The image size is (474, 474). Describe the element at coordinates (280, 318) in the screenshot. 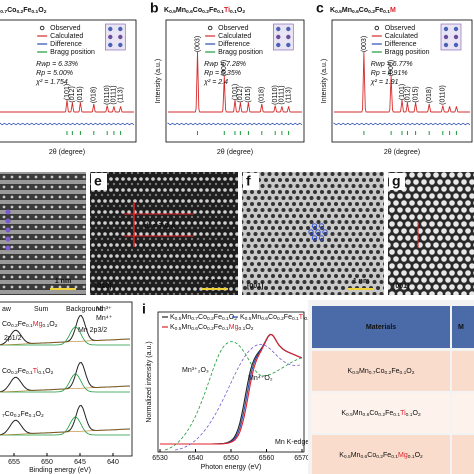

I see `legend-label: K0.5Mn0.6Co0.2Fe0.1Ti0.1O2` at that location.